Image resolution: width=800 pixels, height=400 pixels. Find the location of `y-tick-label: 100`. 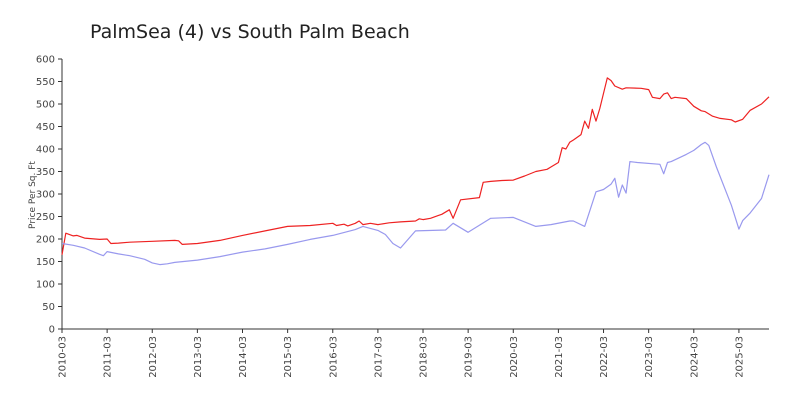

y-tick-label: 100 is located at coordinates (45, 285).